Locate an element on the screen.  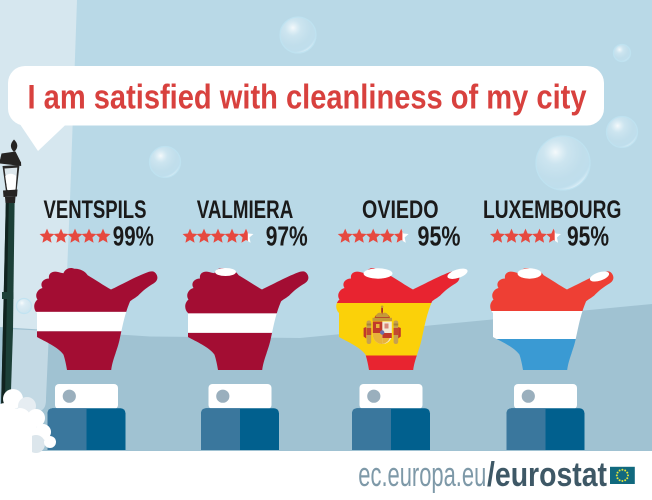
svg-text: LUXEMBOURG is located at coordinates (552, 210).